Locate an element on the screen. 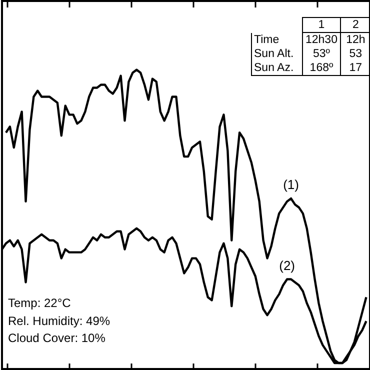 The image size is (370, 370). text: 12h30 is located at coordinates (321, 39).